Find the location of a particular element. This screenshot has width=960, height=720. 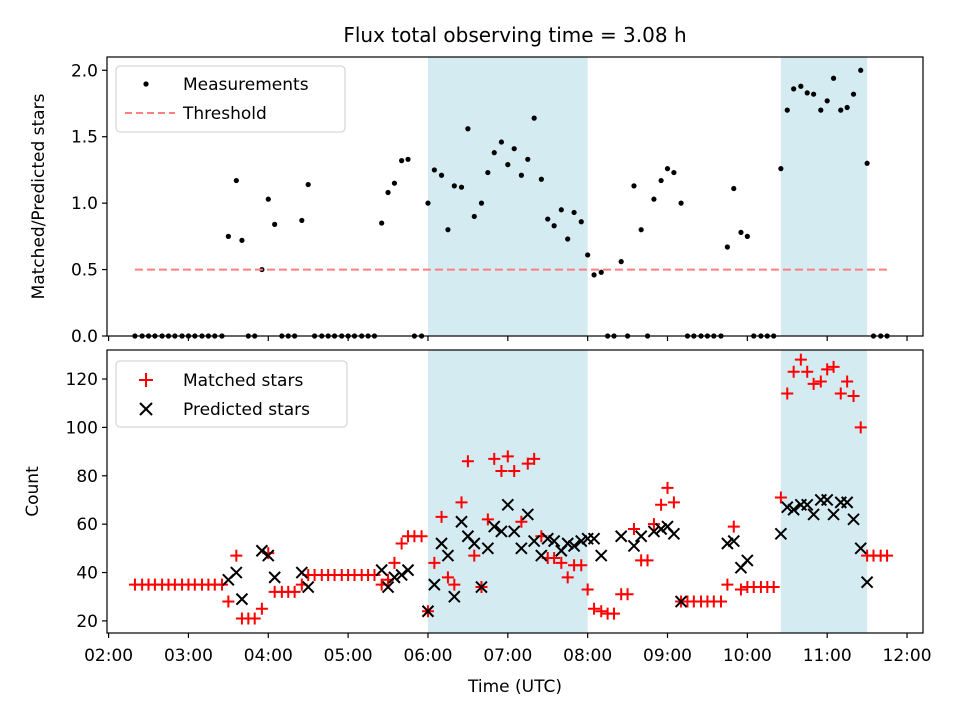

x-tick-label: 08:00 is located at coordinates (587, 656).